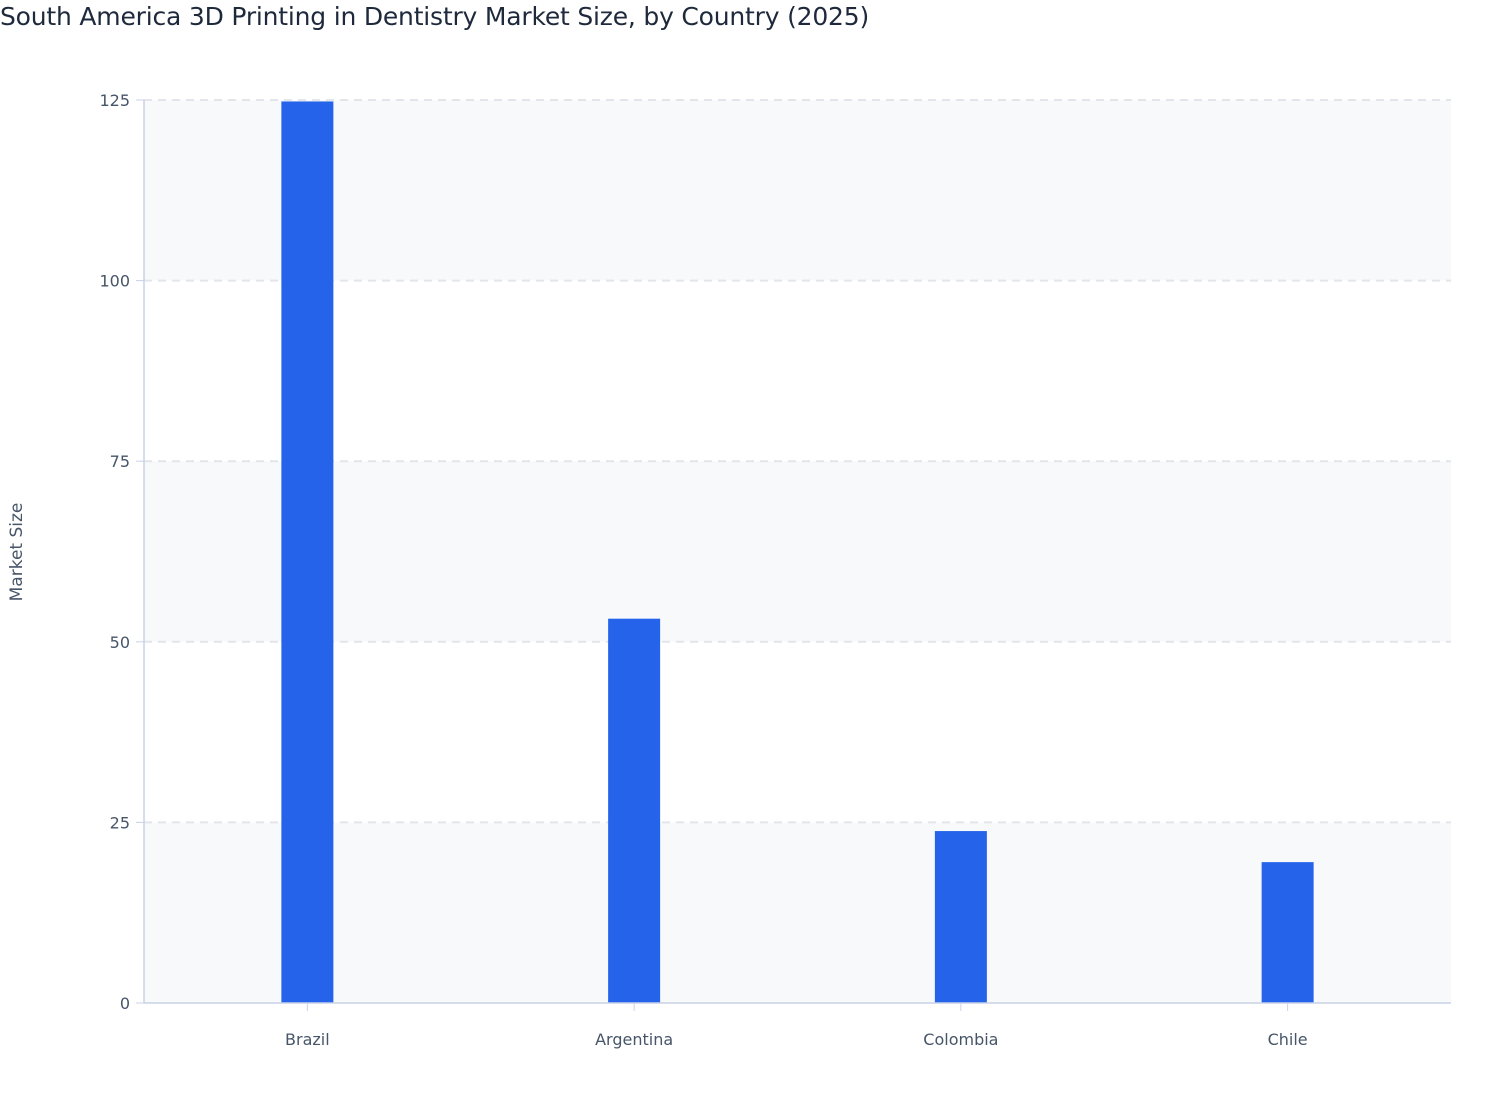 This screenshot has height=1120, width=1508. Describe the element at coordinates (120, 642) in the screenshot. I see `y-tick-label: 50` at that location.